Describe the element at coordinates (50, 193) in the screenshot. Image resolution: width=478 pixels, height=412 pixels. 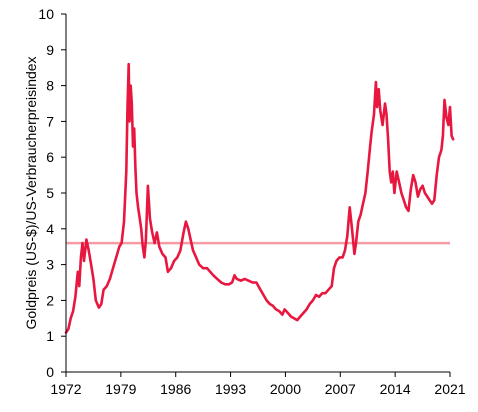
I see `y-tick-label: 5` at that location.